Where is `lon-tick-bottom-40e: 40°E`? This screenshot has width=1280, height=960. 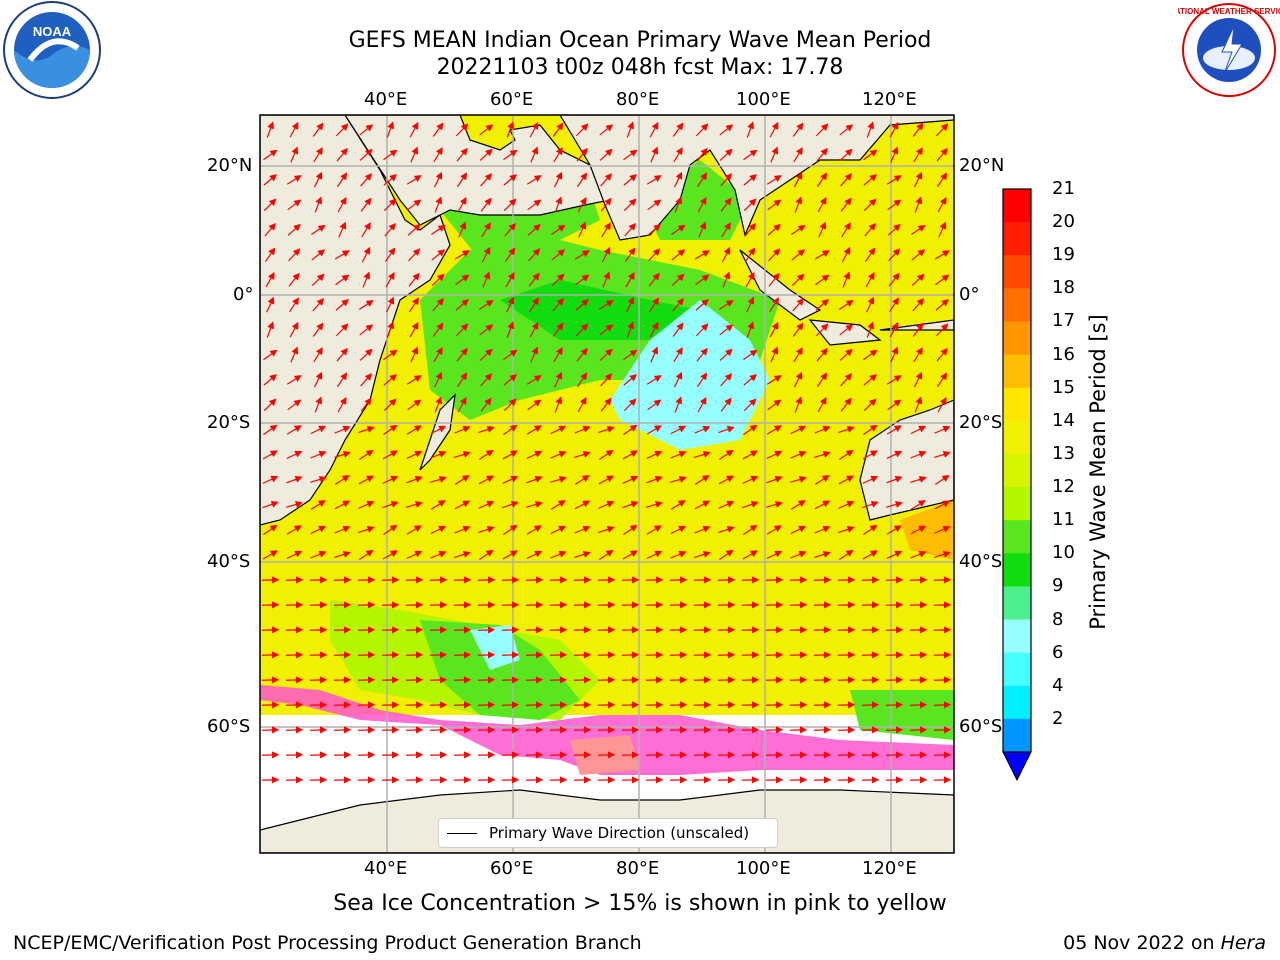 lon-tick-bottom-40e: 40°E is located at coordinates (386, 868).